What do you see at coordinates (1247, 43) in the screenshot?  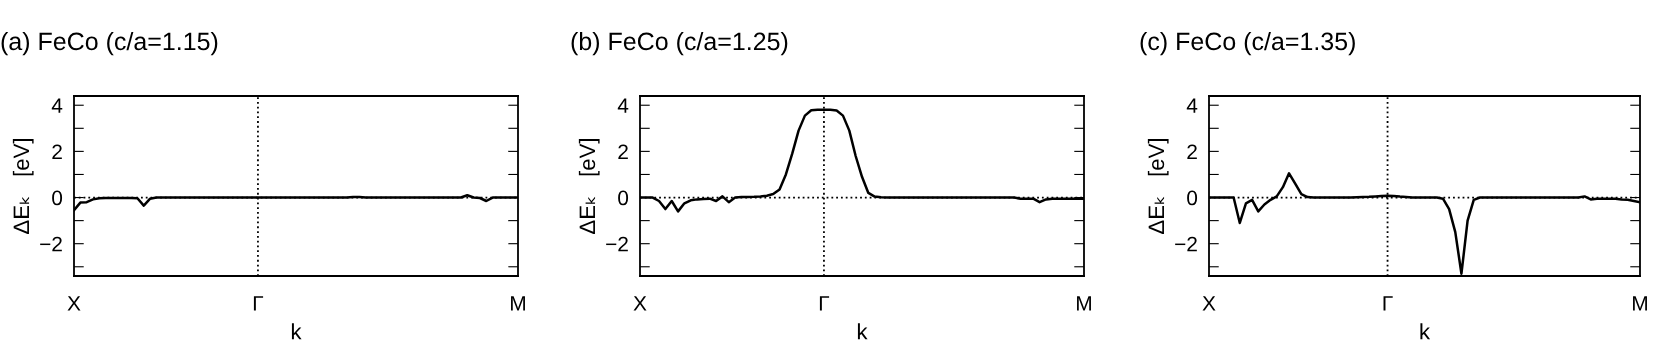 I see `chart-title: (c) FeCo (c/a=1.35)` at bounding box center [1247, 43].